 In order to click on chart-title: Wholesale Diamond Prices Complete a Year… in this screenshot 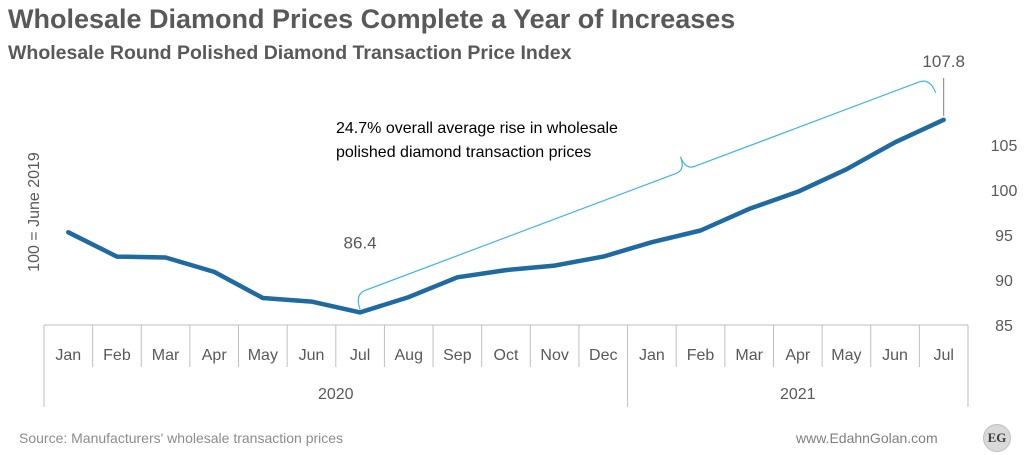, I will do `click(372, 19)`.